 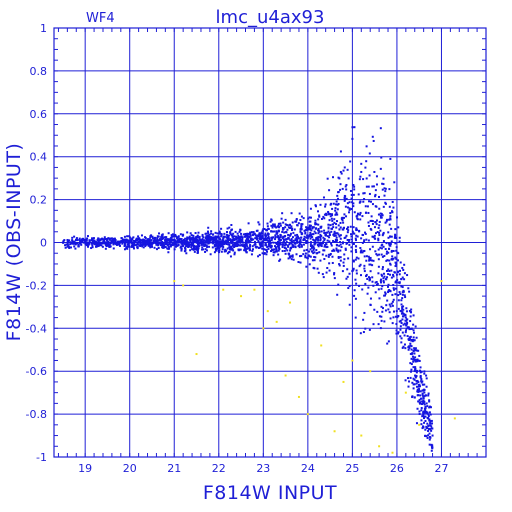 I want to click on y-tick-label: 0.6, so click(x=39, y=114).